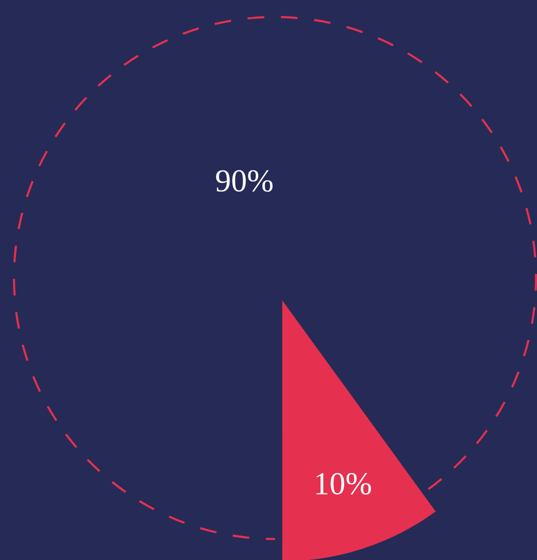  What do you see at coordinates (244, 181) in the screenshot?
I see `data-label: 90%` at bounding box center [244, 181].